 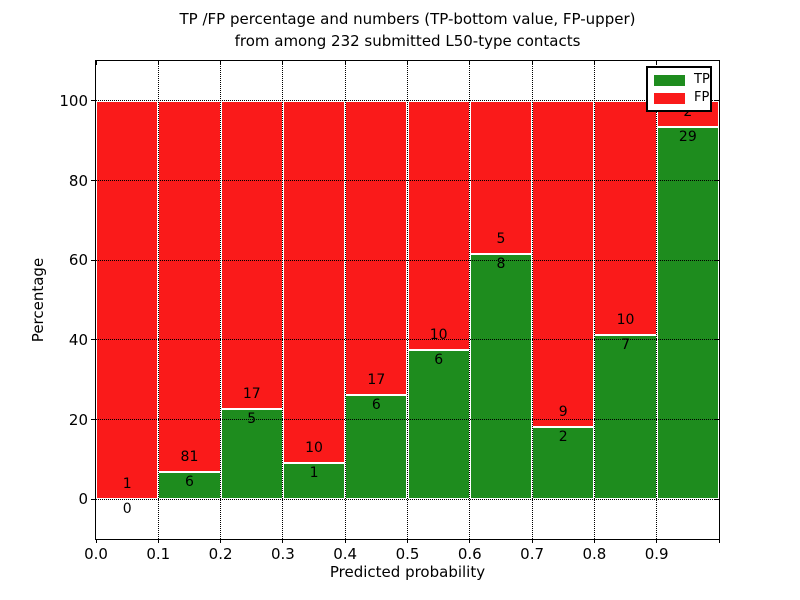 What do you see at coordinates (679, 89) in the screenshot?
I see `legend: TP FP` at bounding box center [679, 89].